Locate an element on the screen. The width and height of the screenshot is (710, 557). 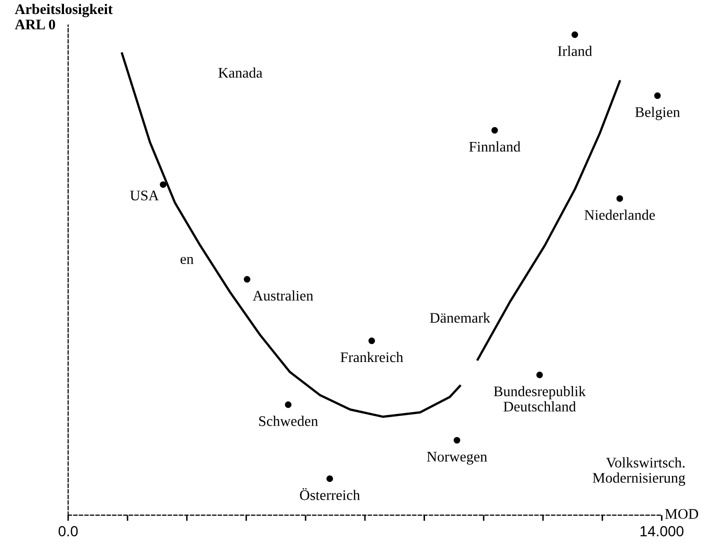
x-tick-label: 0.0 is located at coordinates (68, 531).